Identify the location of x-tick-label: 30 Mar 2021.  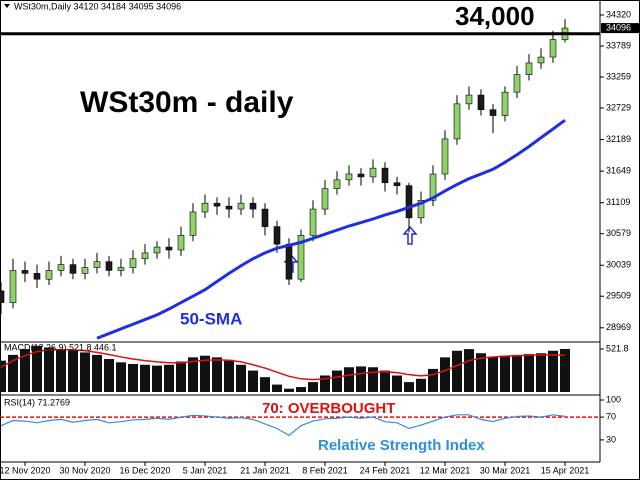
(505, 470).